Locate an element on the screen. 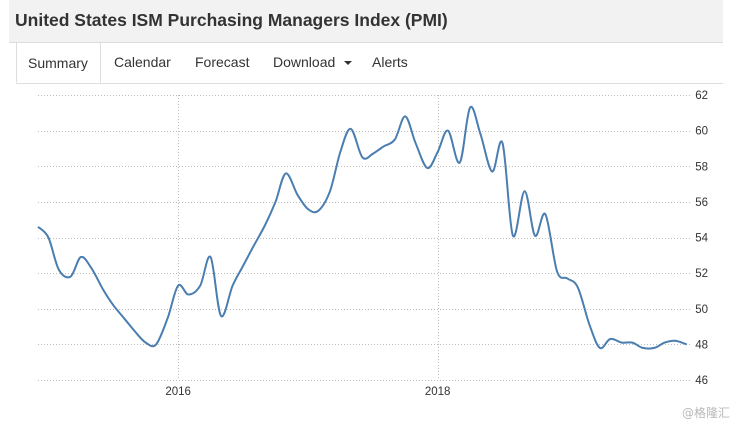  x-axis-ticks: 2016 2018 is located at coordinates (307, 392).